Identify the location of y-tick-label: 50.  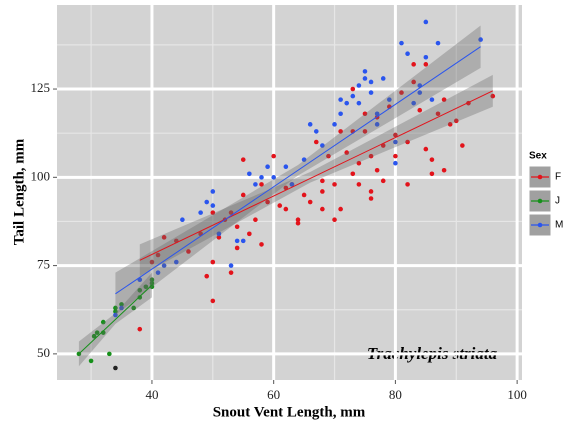
(43, 352).